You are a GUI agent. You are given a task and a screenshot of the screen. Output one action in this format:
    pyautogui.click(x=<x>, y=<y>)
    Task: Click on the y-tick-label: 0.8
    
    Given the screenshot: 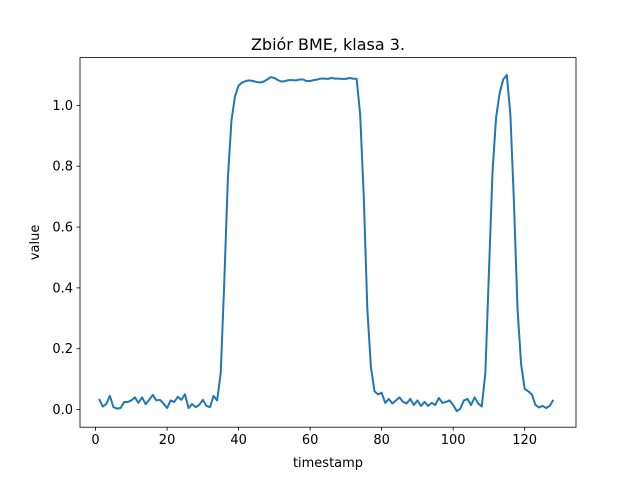 What is the action you would take?
    pyautogui.click(x=62, y=167)
    